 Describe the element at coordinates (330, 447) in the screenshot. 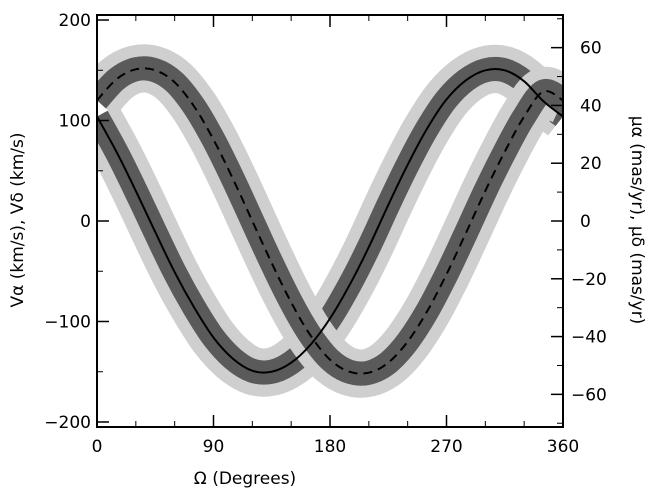

I see `x-tick-label: 180` at that location.